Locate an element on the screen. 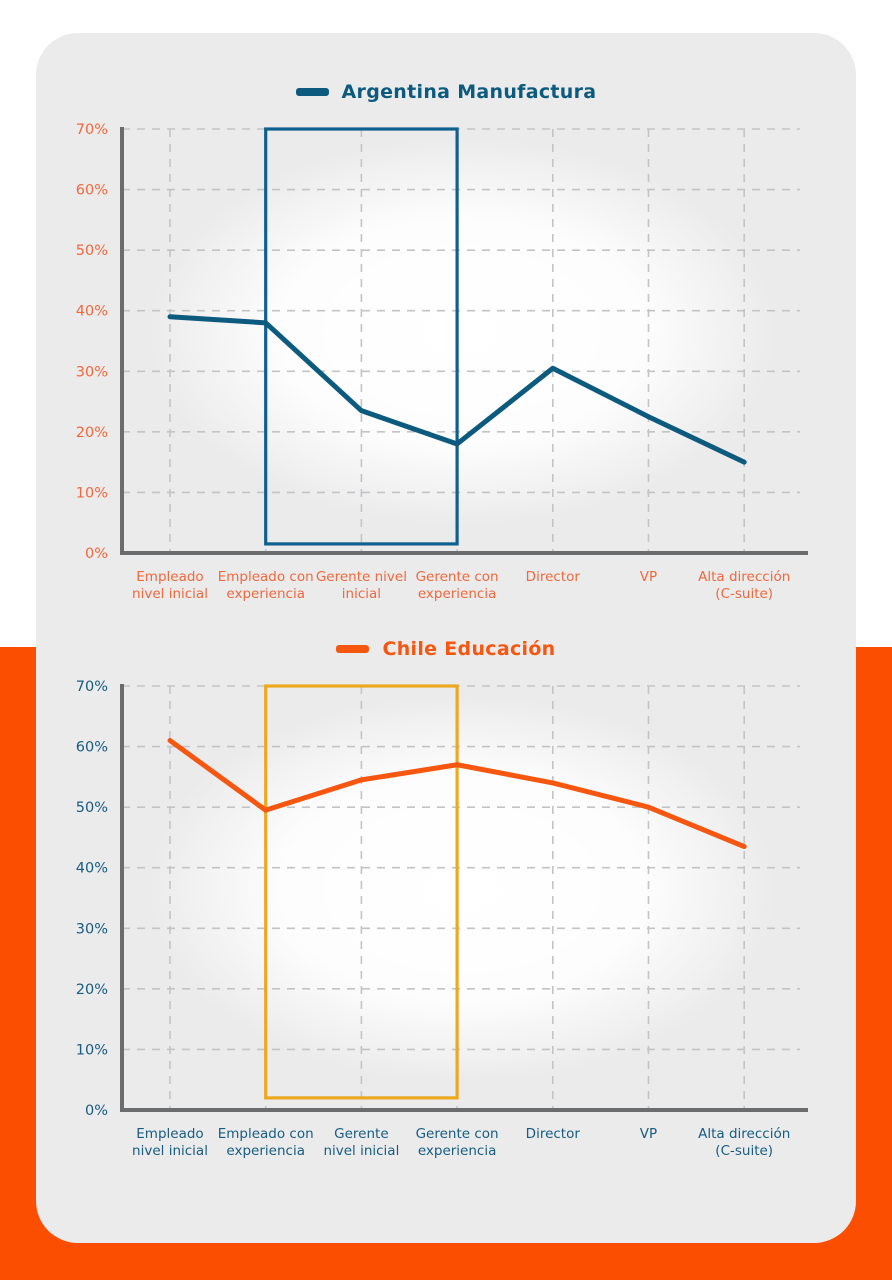 This screenshot has width=892, height=1280. argentina-legend-line-swatch is located at coordinates (312, 92).